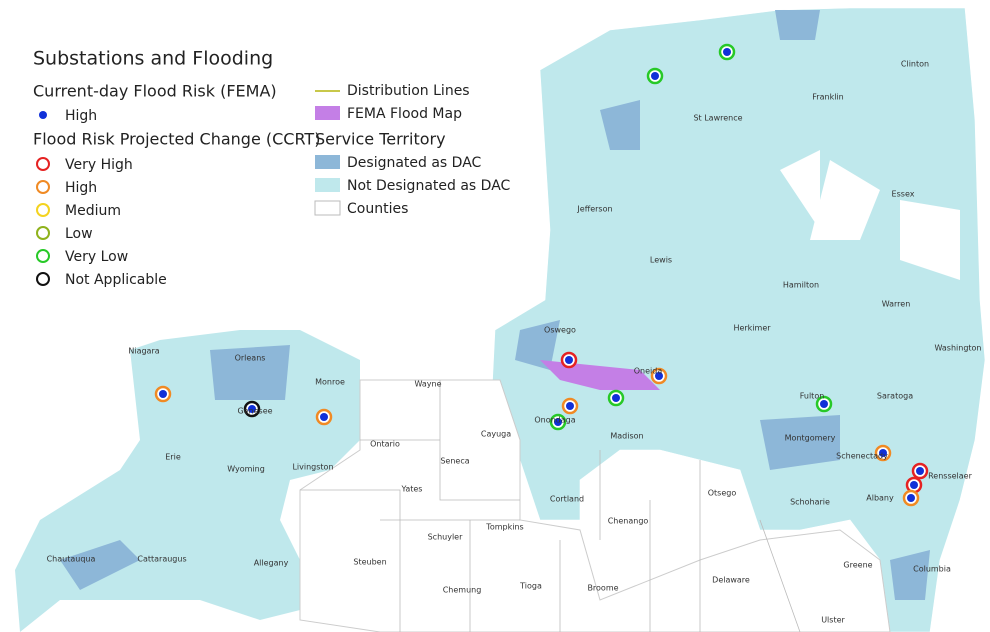 The image size is (990, 632). Describe the element at coordinates (628, 521) in the screenshot. I see `county-label: Chenango` at that location.